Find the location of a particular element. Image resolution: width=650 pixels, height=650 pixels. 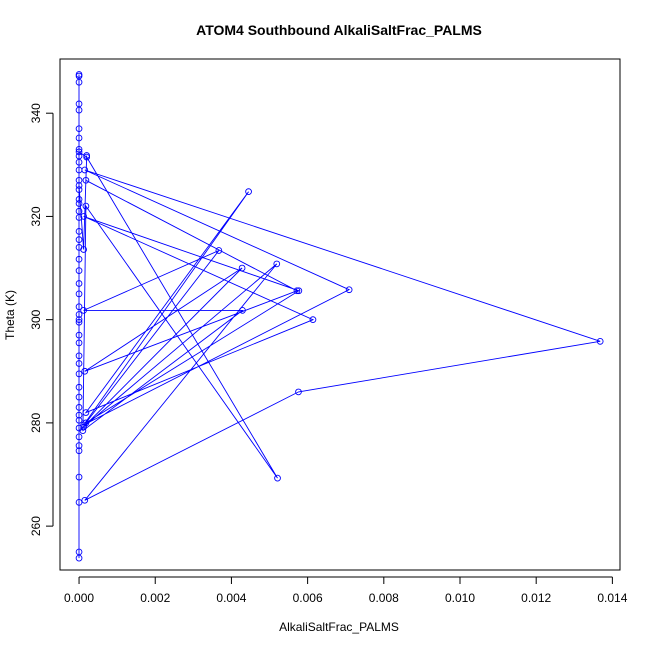

y-tick-label: 320 is located at coordinates (36, 216).